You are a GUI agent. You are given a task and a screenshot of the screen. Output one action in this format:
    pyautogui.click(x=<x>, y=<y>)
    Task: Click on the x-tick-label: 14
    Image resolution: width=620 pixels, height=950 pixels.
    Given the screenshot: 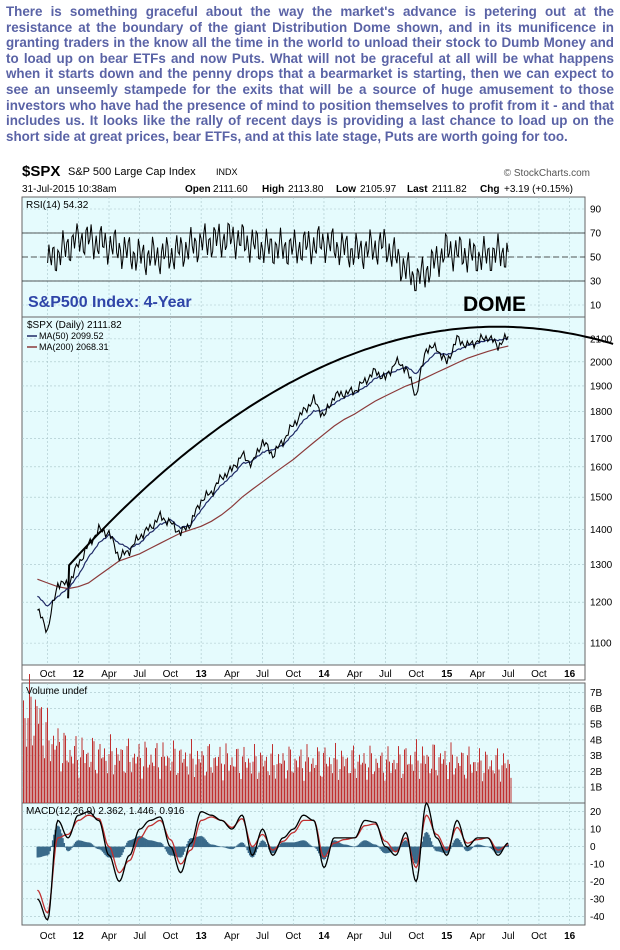 What is the action you would take?
    pyautogui.click(x=324, y=674)
    